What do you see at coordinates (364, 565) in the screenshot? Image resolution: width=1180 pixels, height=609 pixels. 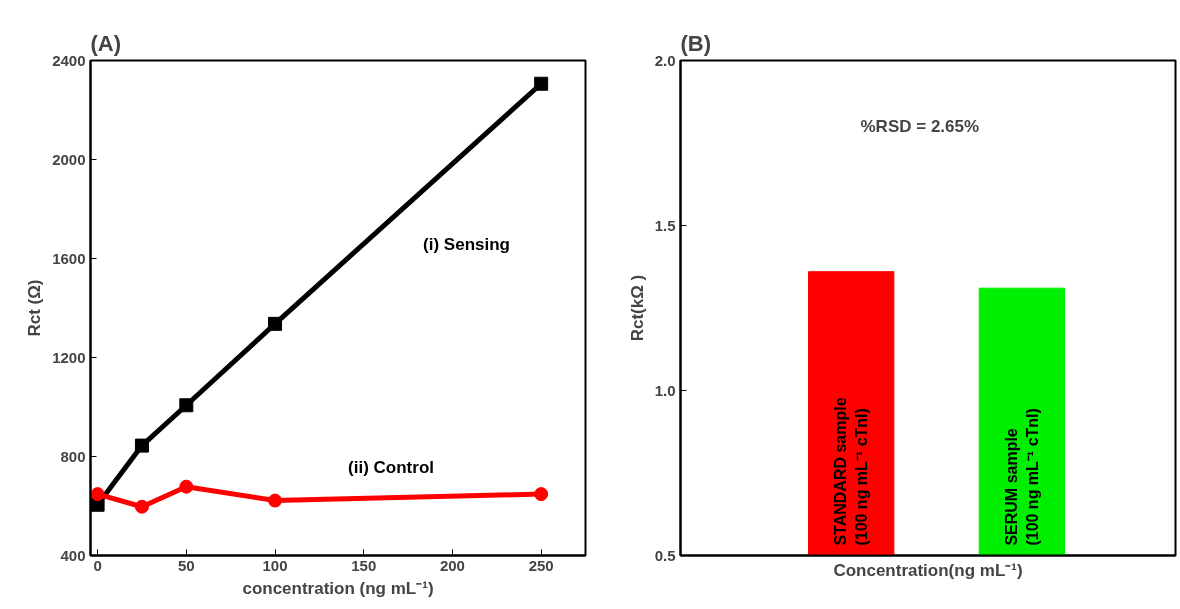 I see `x-tick-label: 150` at bounding box center [364, 565].